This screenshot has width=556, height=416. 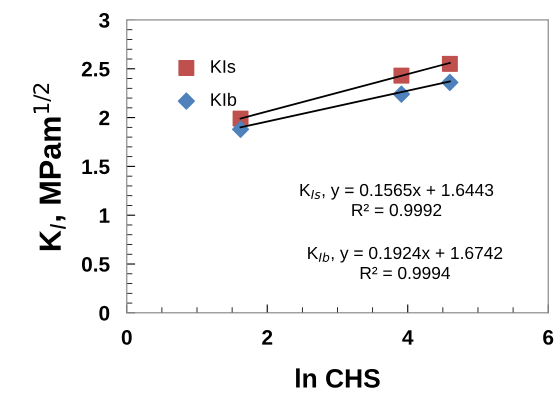 What do you see at coordinates (223, 66) in the screenshot?
I see `legend-label: KIs` at bounding box center [223, 66].